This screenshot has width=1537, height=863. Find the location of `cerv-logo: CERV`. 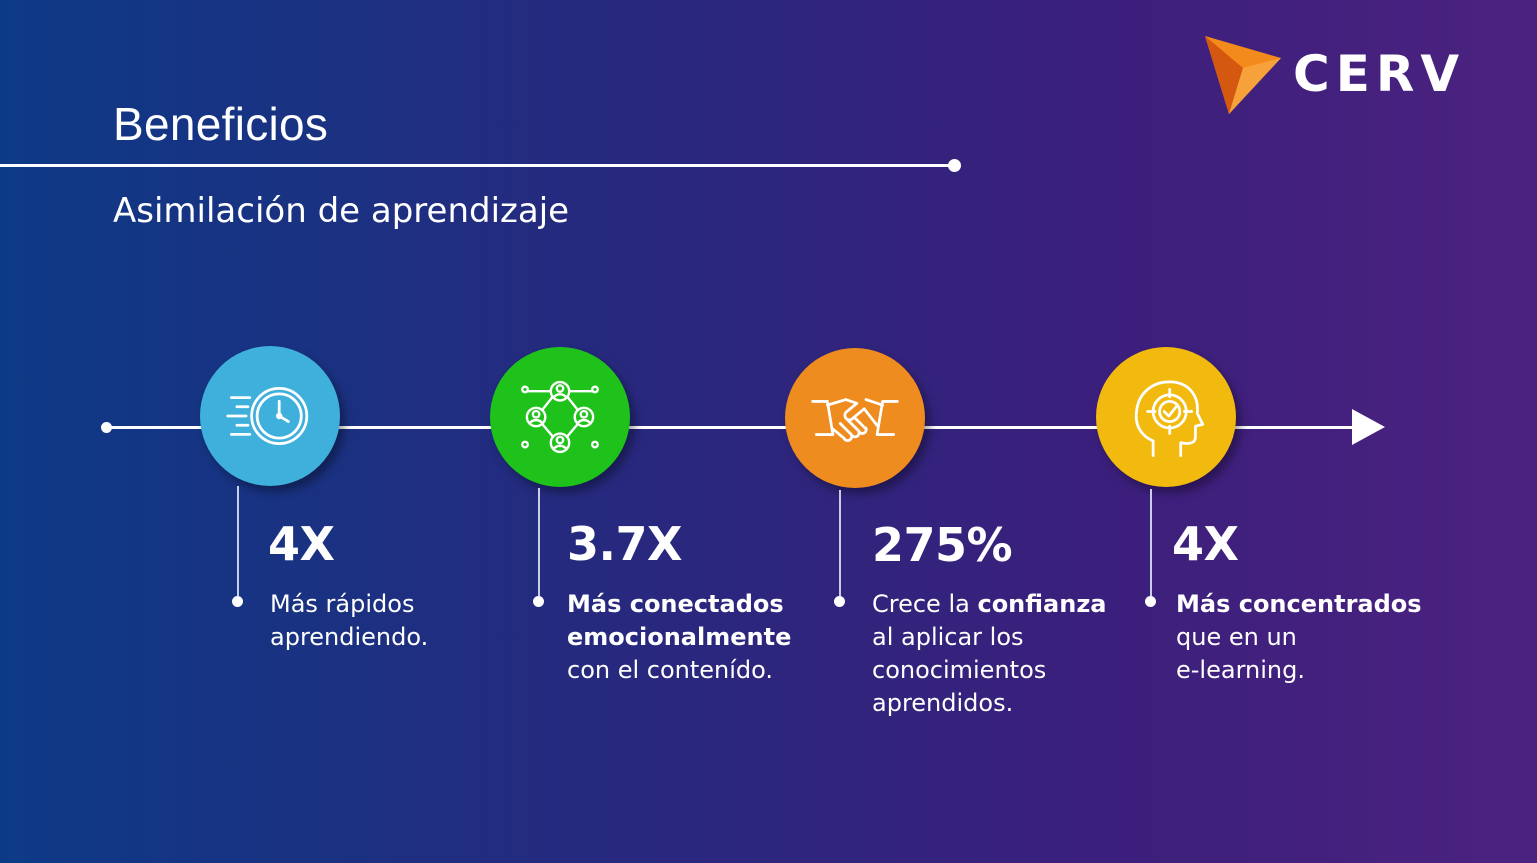

cerv-logo: CERV is located at coordinates (1345, 75).